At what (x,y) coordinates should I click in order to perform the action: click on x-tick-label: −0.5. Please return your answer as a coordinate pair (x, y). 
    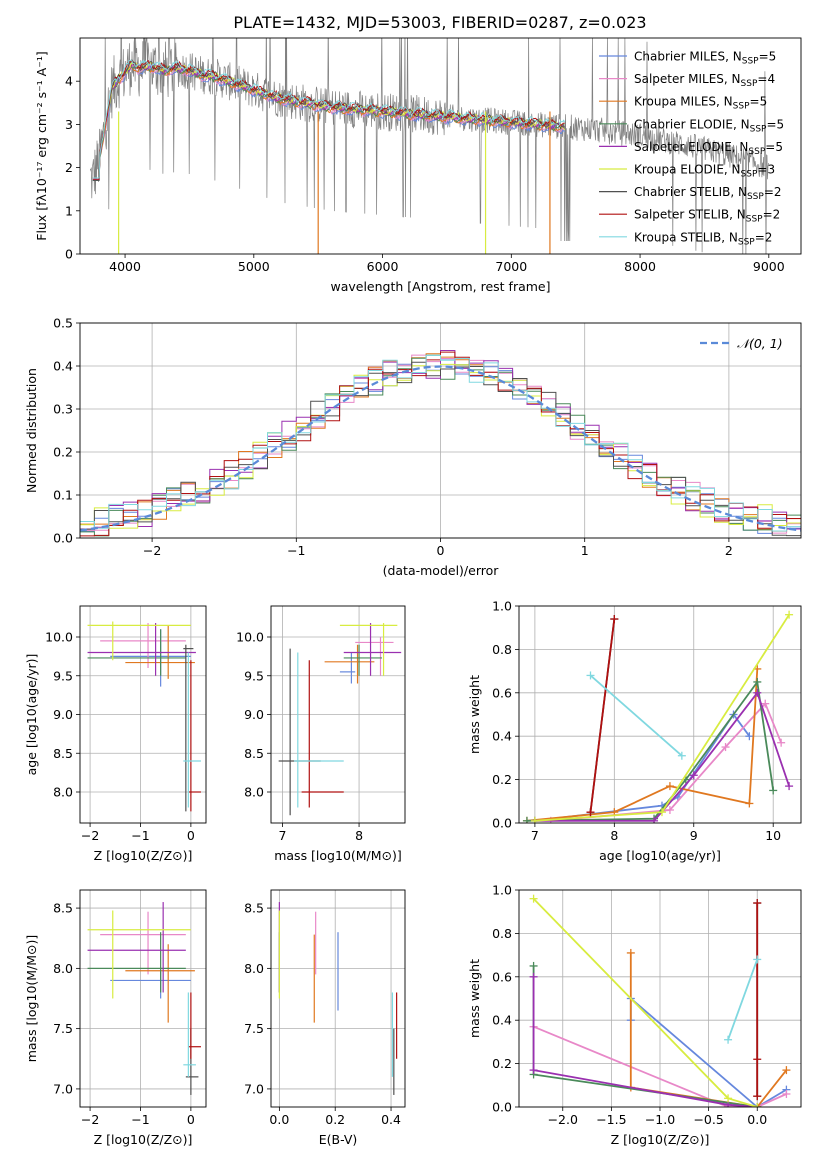
    Looking at the image, I should click on (708, 1119).